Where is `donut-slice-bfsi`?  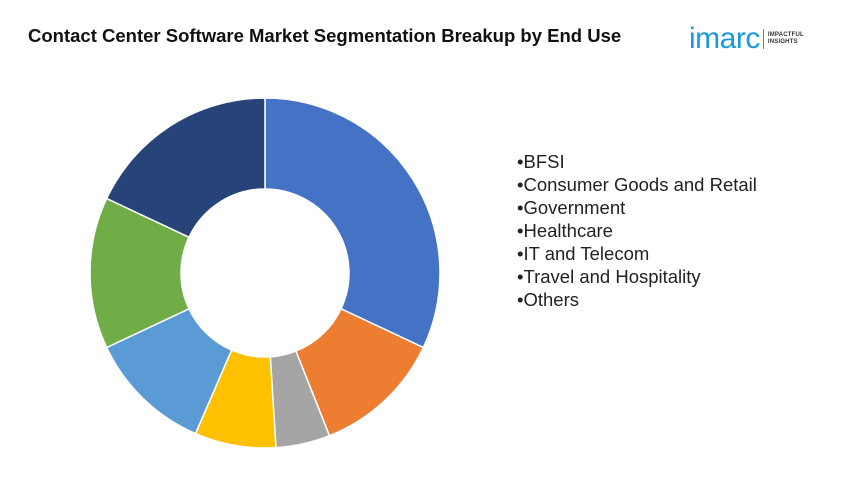 donut-slice-bfsi is located at coordinates (352, 223).